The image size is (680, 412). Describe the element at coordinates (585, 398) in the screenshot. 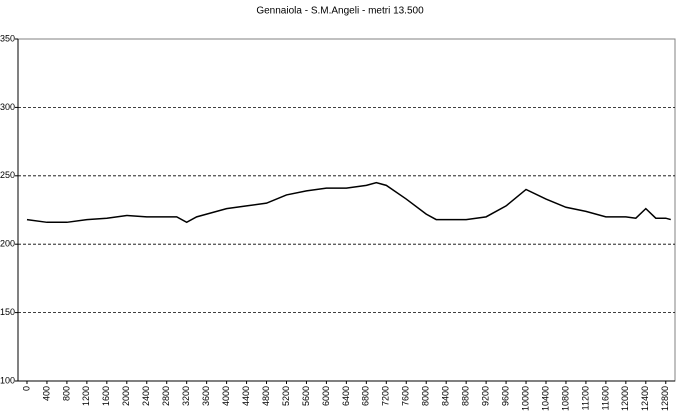

I see `x-tick-label: 11200` at that location.